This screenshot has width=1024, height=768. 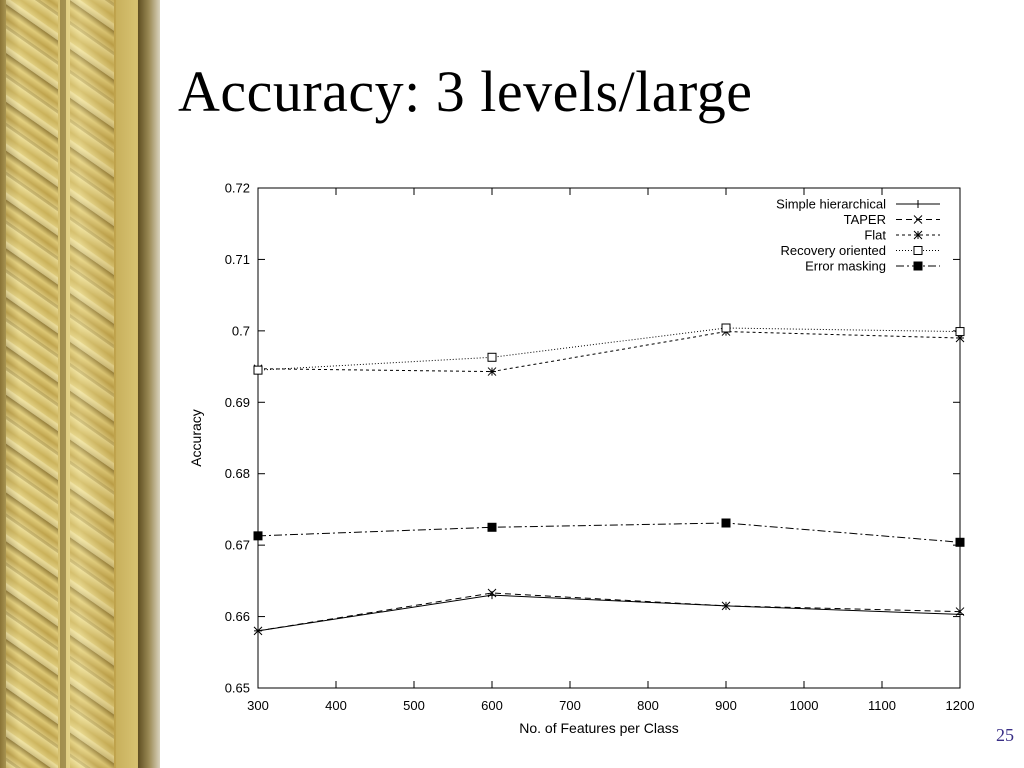 What do you see at coordinates (465, 91) in the screenshot?
I see `slide-title: Accuracy: 3 levels/large` at bounding box center [465, 91].